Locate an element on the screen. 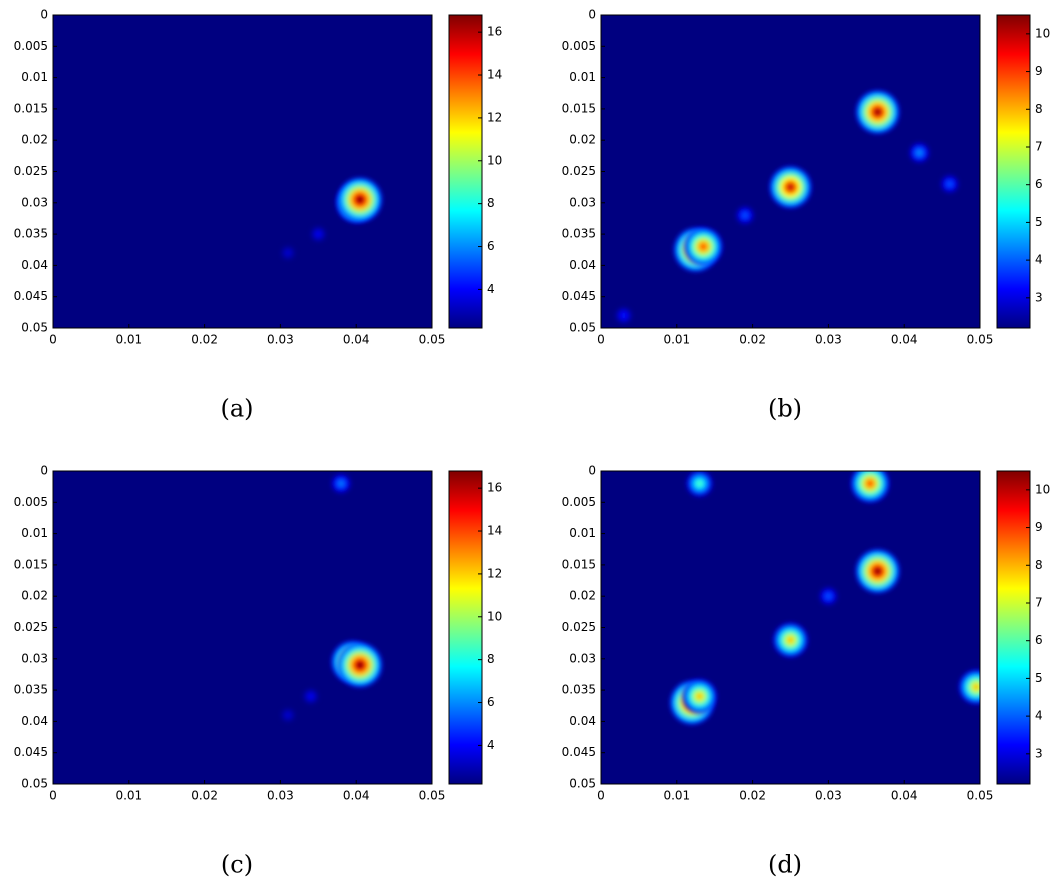 Image resolution: width=1050 pixels, height=895 pixels. y-tick-label: 0.035 is located at coordinates (579, 690).